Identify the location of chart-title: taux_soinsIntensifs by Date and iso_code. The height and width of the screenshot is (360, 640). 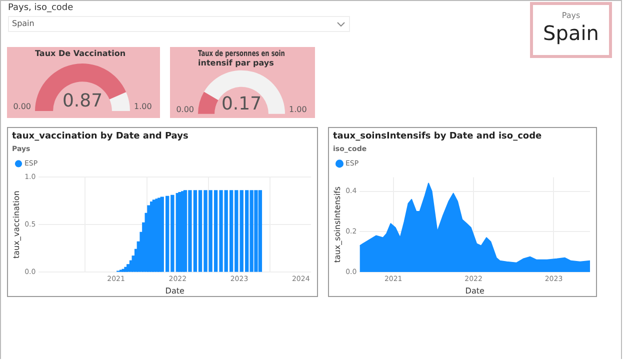
(437, 137).